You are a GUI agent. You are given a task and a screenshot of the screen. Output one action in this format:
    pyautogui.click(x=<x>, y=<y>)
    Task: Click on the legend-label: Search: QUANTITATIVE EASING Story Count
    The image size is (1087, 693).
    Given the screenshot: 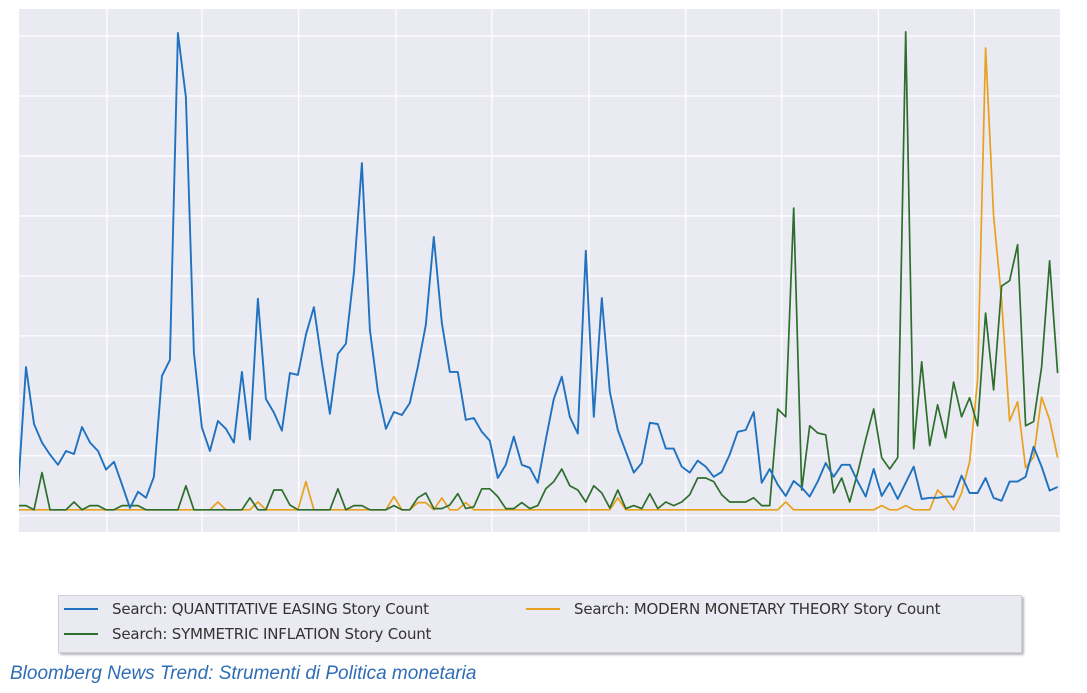 What is the action you would take?
    pyautogui.click(x=270, y=609)
    